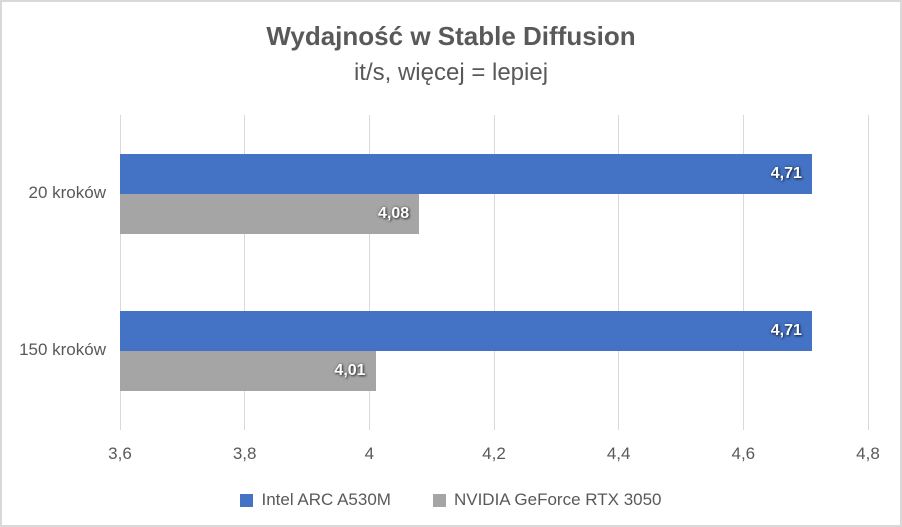 The height and width of the screenshot is (527, 902). I want to click on legend: Intel ARC A530M NVIDIA GeForce RTX 3050, so click(451, 500).